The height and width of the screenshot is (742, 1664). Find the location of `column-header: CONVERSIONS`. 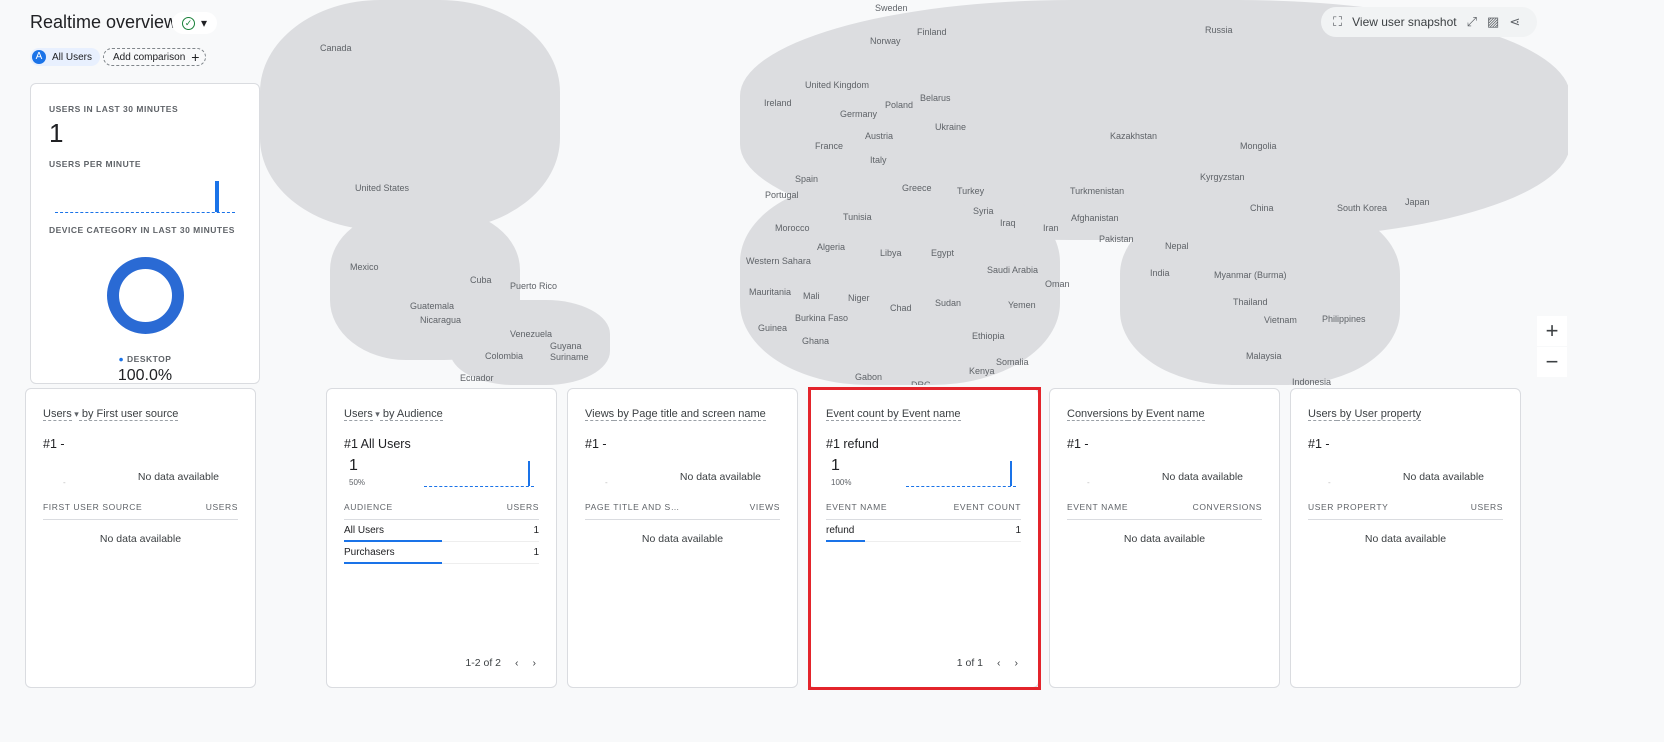

column-header: CONVERSIONS is located at coordinates (1227, 507).